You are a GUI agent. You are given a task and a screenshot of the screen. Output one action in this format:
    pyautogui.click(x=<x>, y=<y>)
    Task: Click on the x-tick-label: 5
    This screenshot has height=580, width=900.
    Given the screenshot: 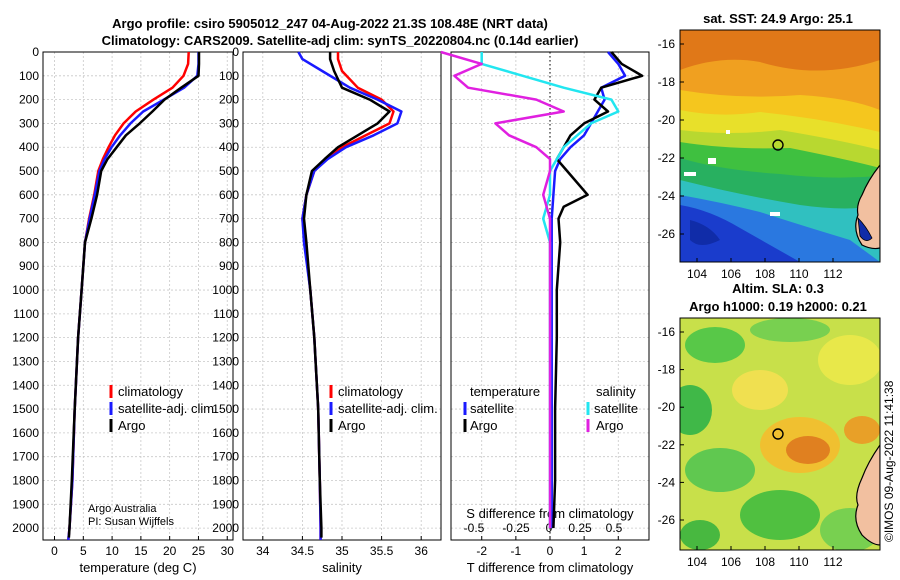 What is the action you would take?
    pyautogui.click(x=83, y=551)
    